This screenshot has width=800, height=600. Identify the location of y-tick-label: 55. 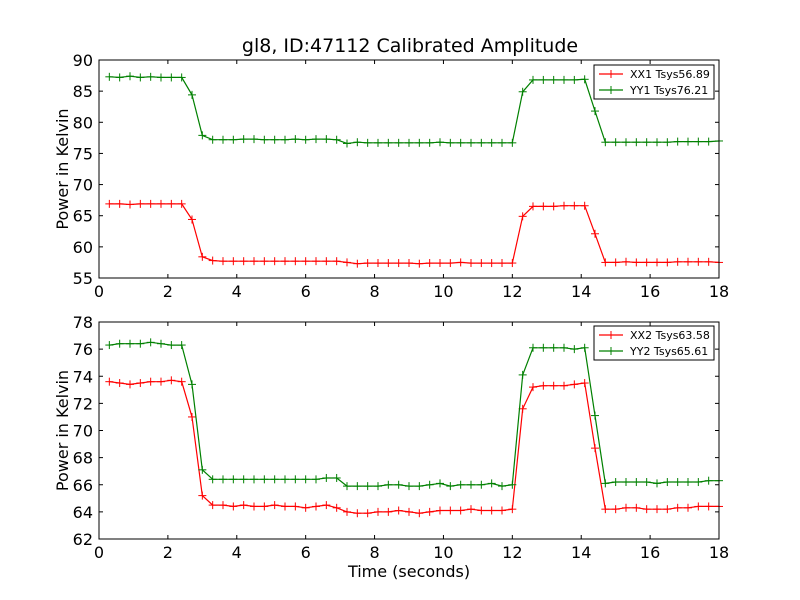
(83, 278).